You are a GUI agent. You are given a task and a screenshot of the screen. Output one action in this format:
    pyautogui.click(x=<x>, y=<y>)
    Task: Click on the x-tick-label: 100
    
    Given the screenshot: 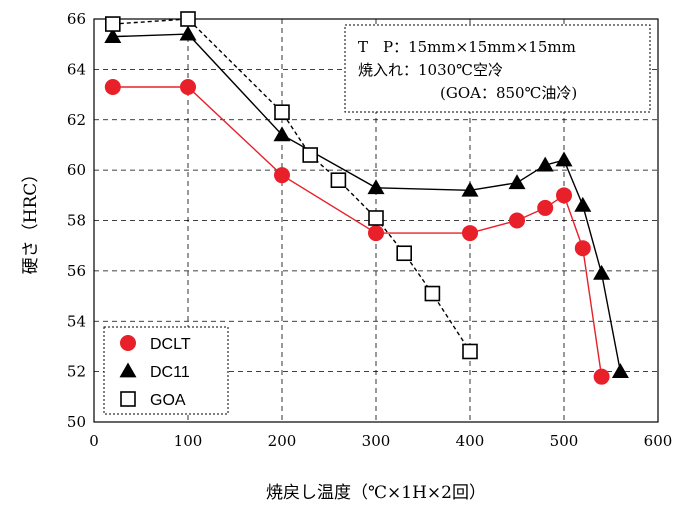 What is the action you would take?
    pyautogui.click(x=188, y=441)
    